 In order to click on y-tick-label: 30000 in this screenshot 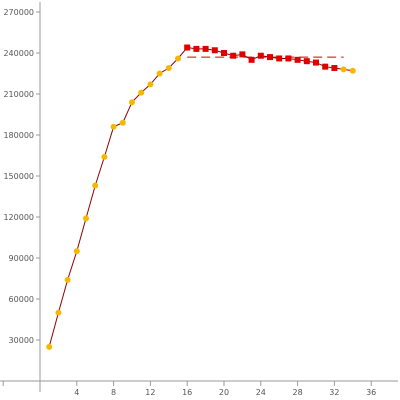, I will do `click(21, 340)`.